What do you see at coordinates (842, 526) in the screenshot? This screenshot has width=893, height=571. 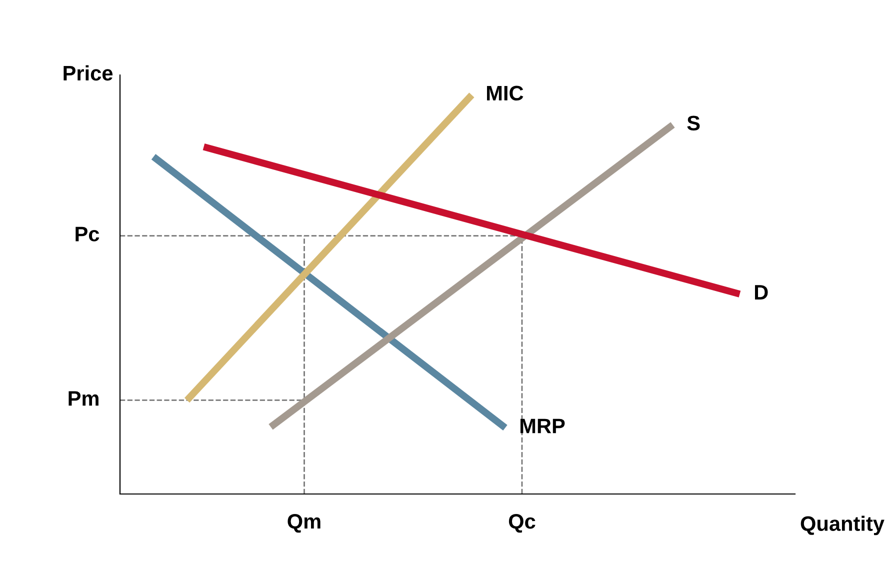 I see `x-axis-title: Quantity` at bounding box center [842, 526].